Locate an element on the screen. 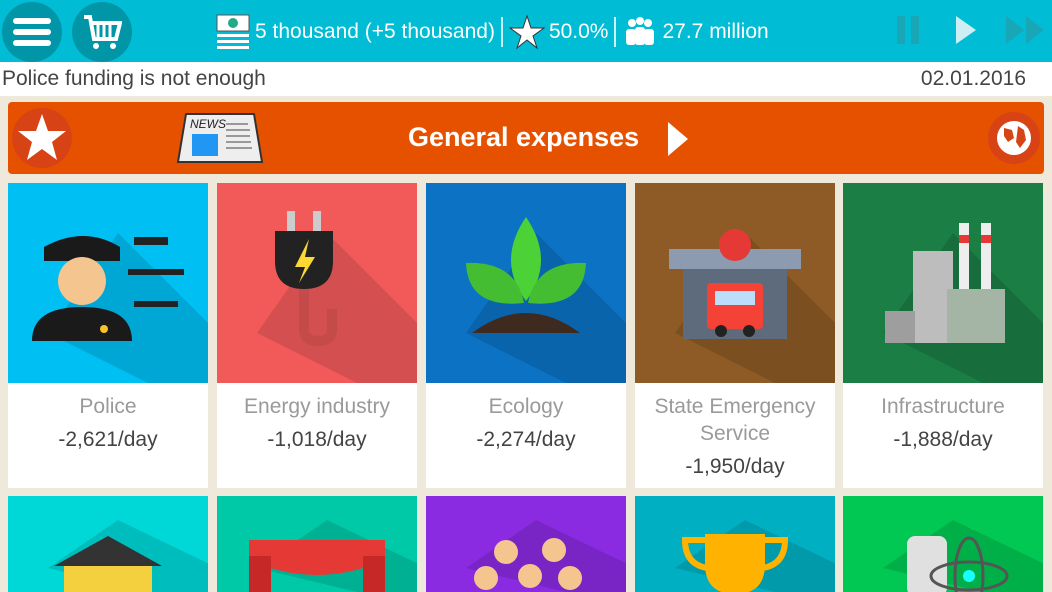 Image resolution: width=1052 pixels, height=592 pixels. police-officer-icon is located at coordinates (108, 288).